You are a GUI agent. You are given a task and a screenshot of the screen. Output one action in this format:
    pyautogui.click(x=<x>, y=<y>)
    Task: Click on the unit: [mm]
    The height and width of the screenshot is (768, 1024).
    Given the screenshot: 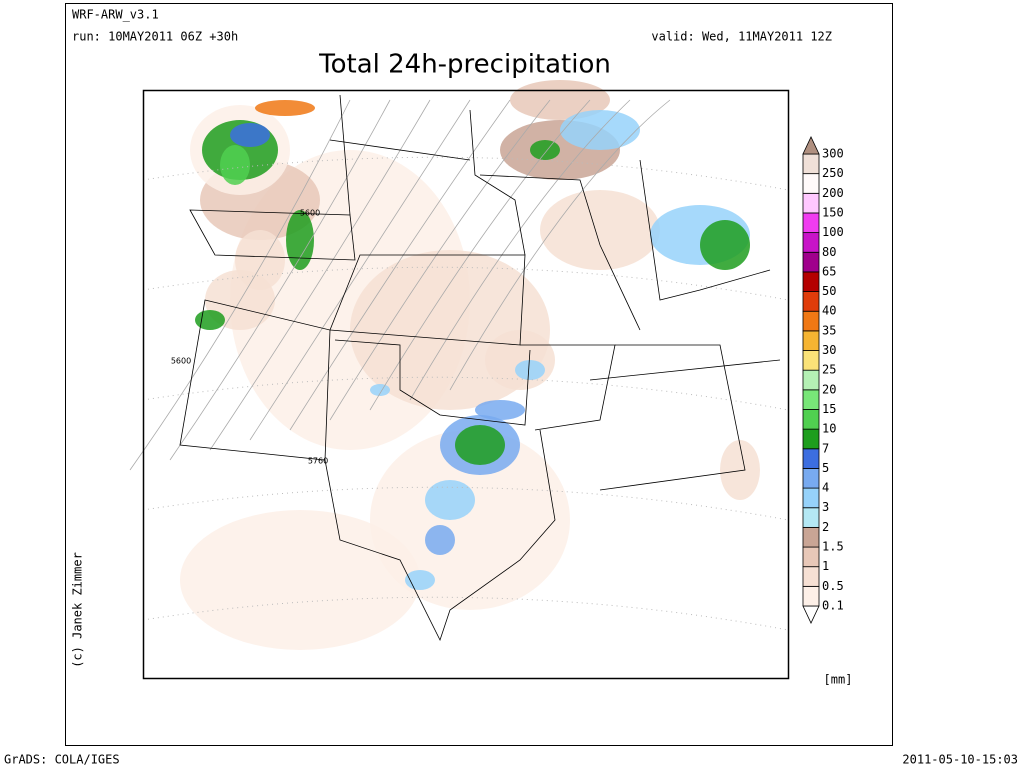 What is the action you would take?
    pyautogui.click(x=838, y=680)
    